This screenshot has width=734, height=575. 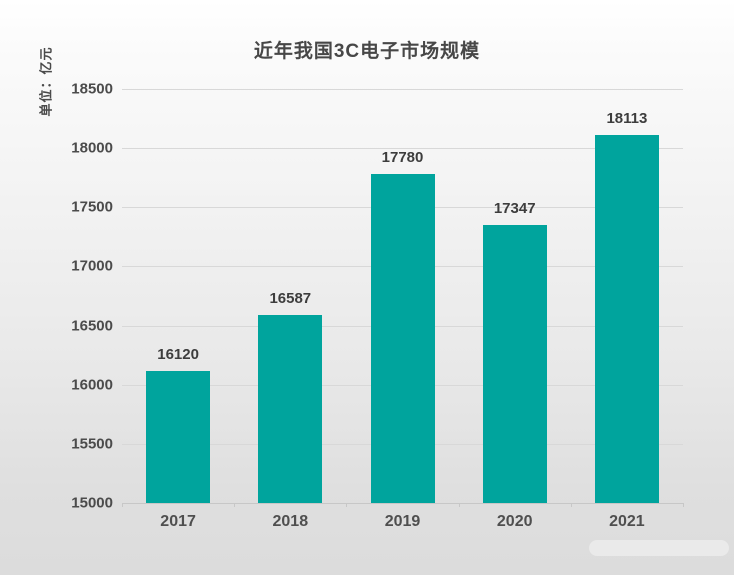 I want to click on y-tick-label-15000: 15000, so click(x=92, y=503).